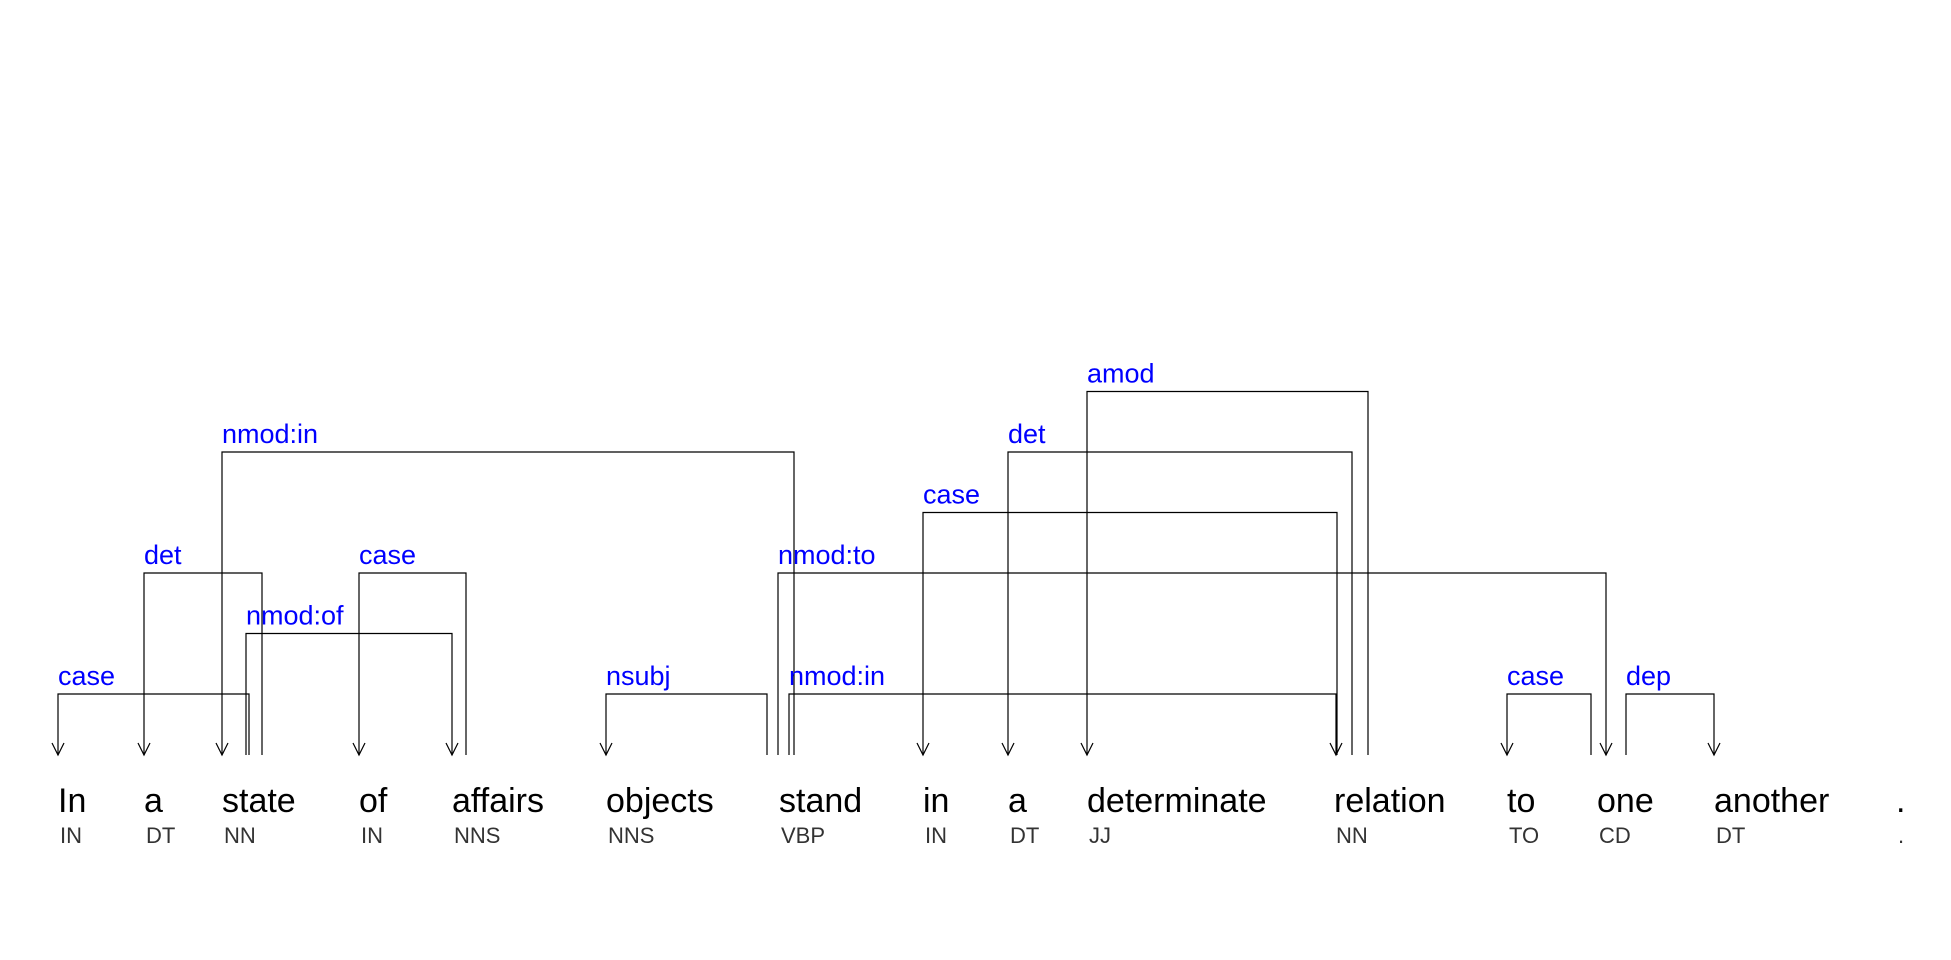 The width and height of the screenshot is (1951, 960). I want to click on token-word: relation, so click(1390, 801).